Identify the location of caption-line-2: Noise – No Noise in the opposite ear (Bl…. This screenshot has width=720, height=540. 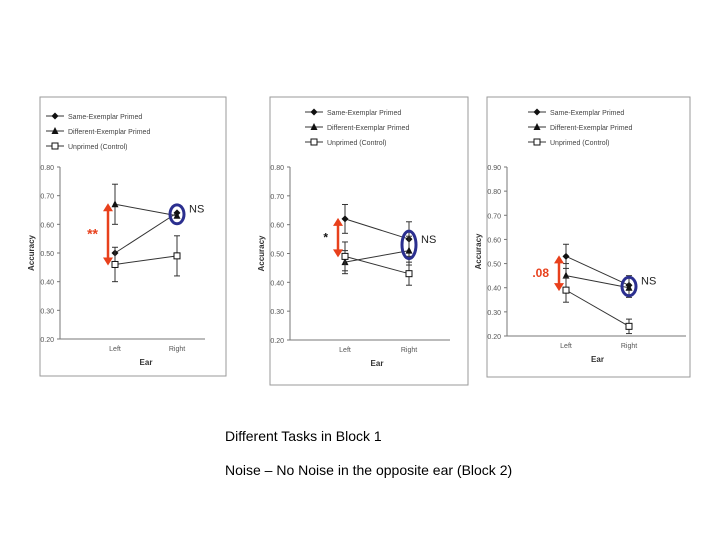
(369, 470).